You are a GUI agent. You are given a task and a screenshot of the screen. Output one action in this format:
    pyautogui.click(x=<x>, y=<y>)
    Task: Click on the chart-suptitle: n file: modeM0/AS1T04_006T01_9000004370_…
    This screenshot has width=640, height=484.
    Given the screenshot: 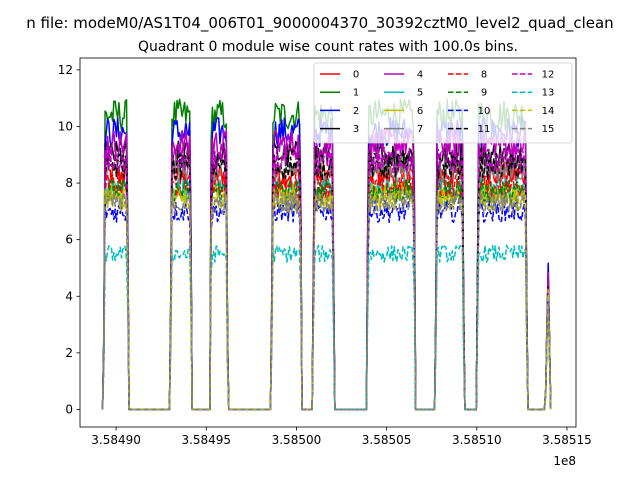 What is the action you would take?
    pyautogui.click(x=319, y=23)
    